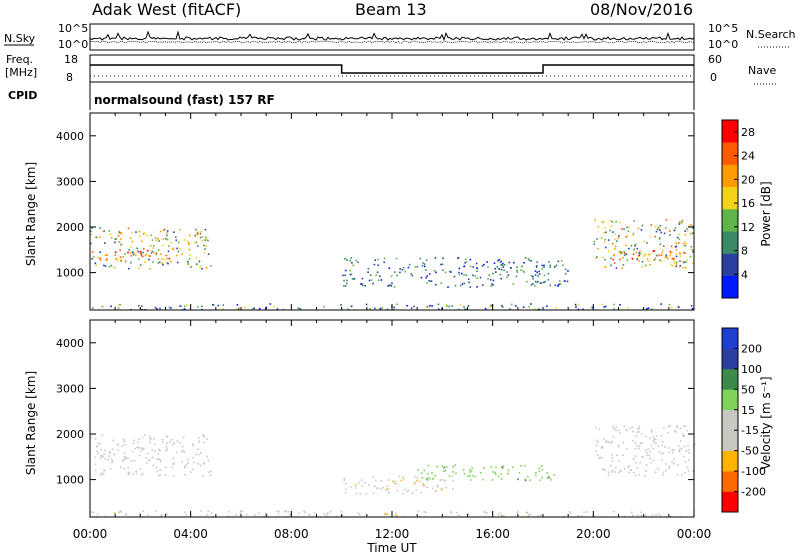 The height and width of the screenshot is (554, 800). What do you see at coordinates (291, 534) in the screenshot?
I see `x-tick-label: 08:00` at bounding box center [291, 534].